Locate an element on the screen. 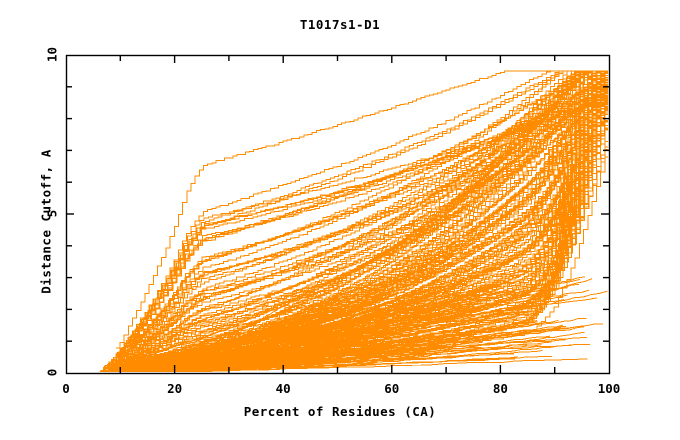  x-tick-label: 0 is located at coordinates (66, 388).